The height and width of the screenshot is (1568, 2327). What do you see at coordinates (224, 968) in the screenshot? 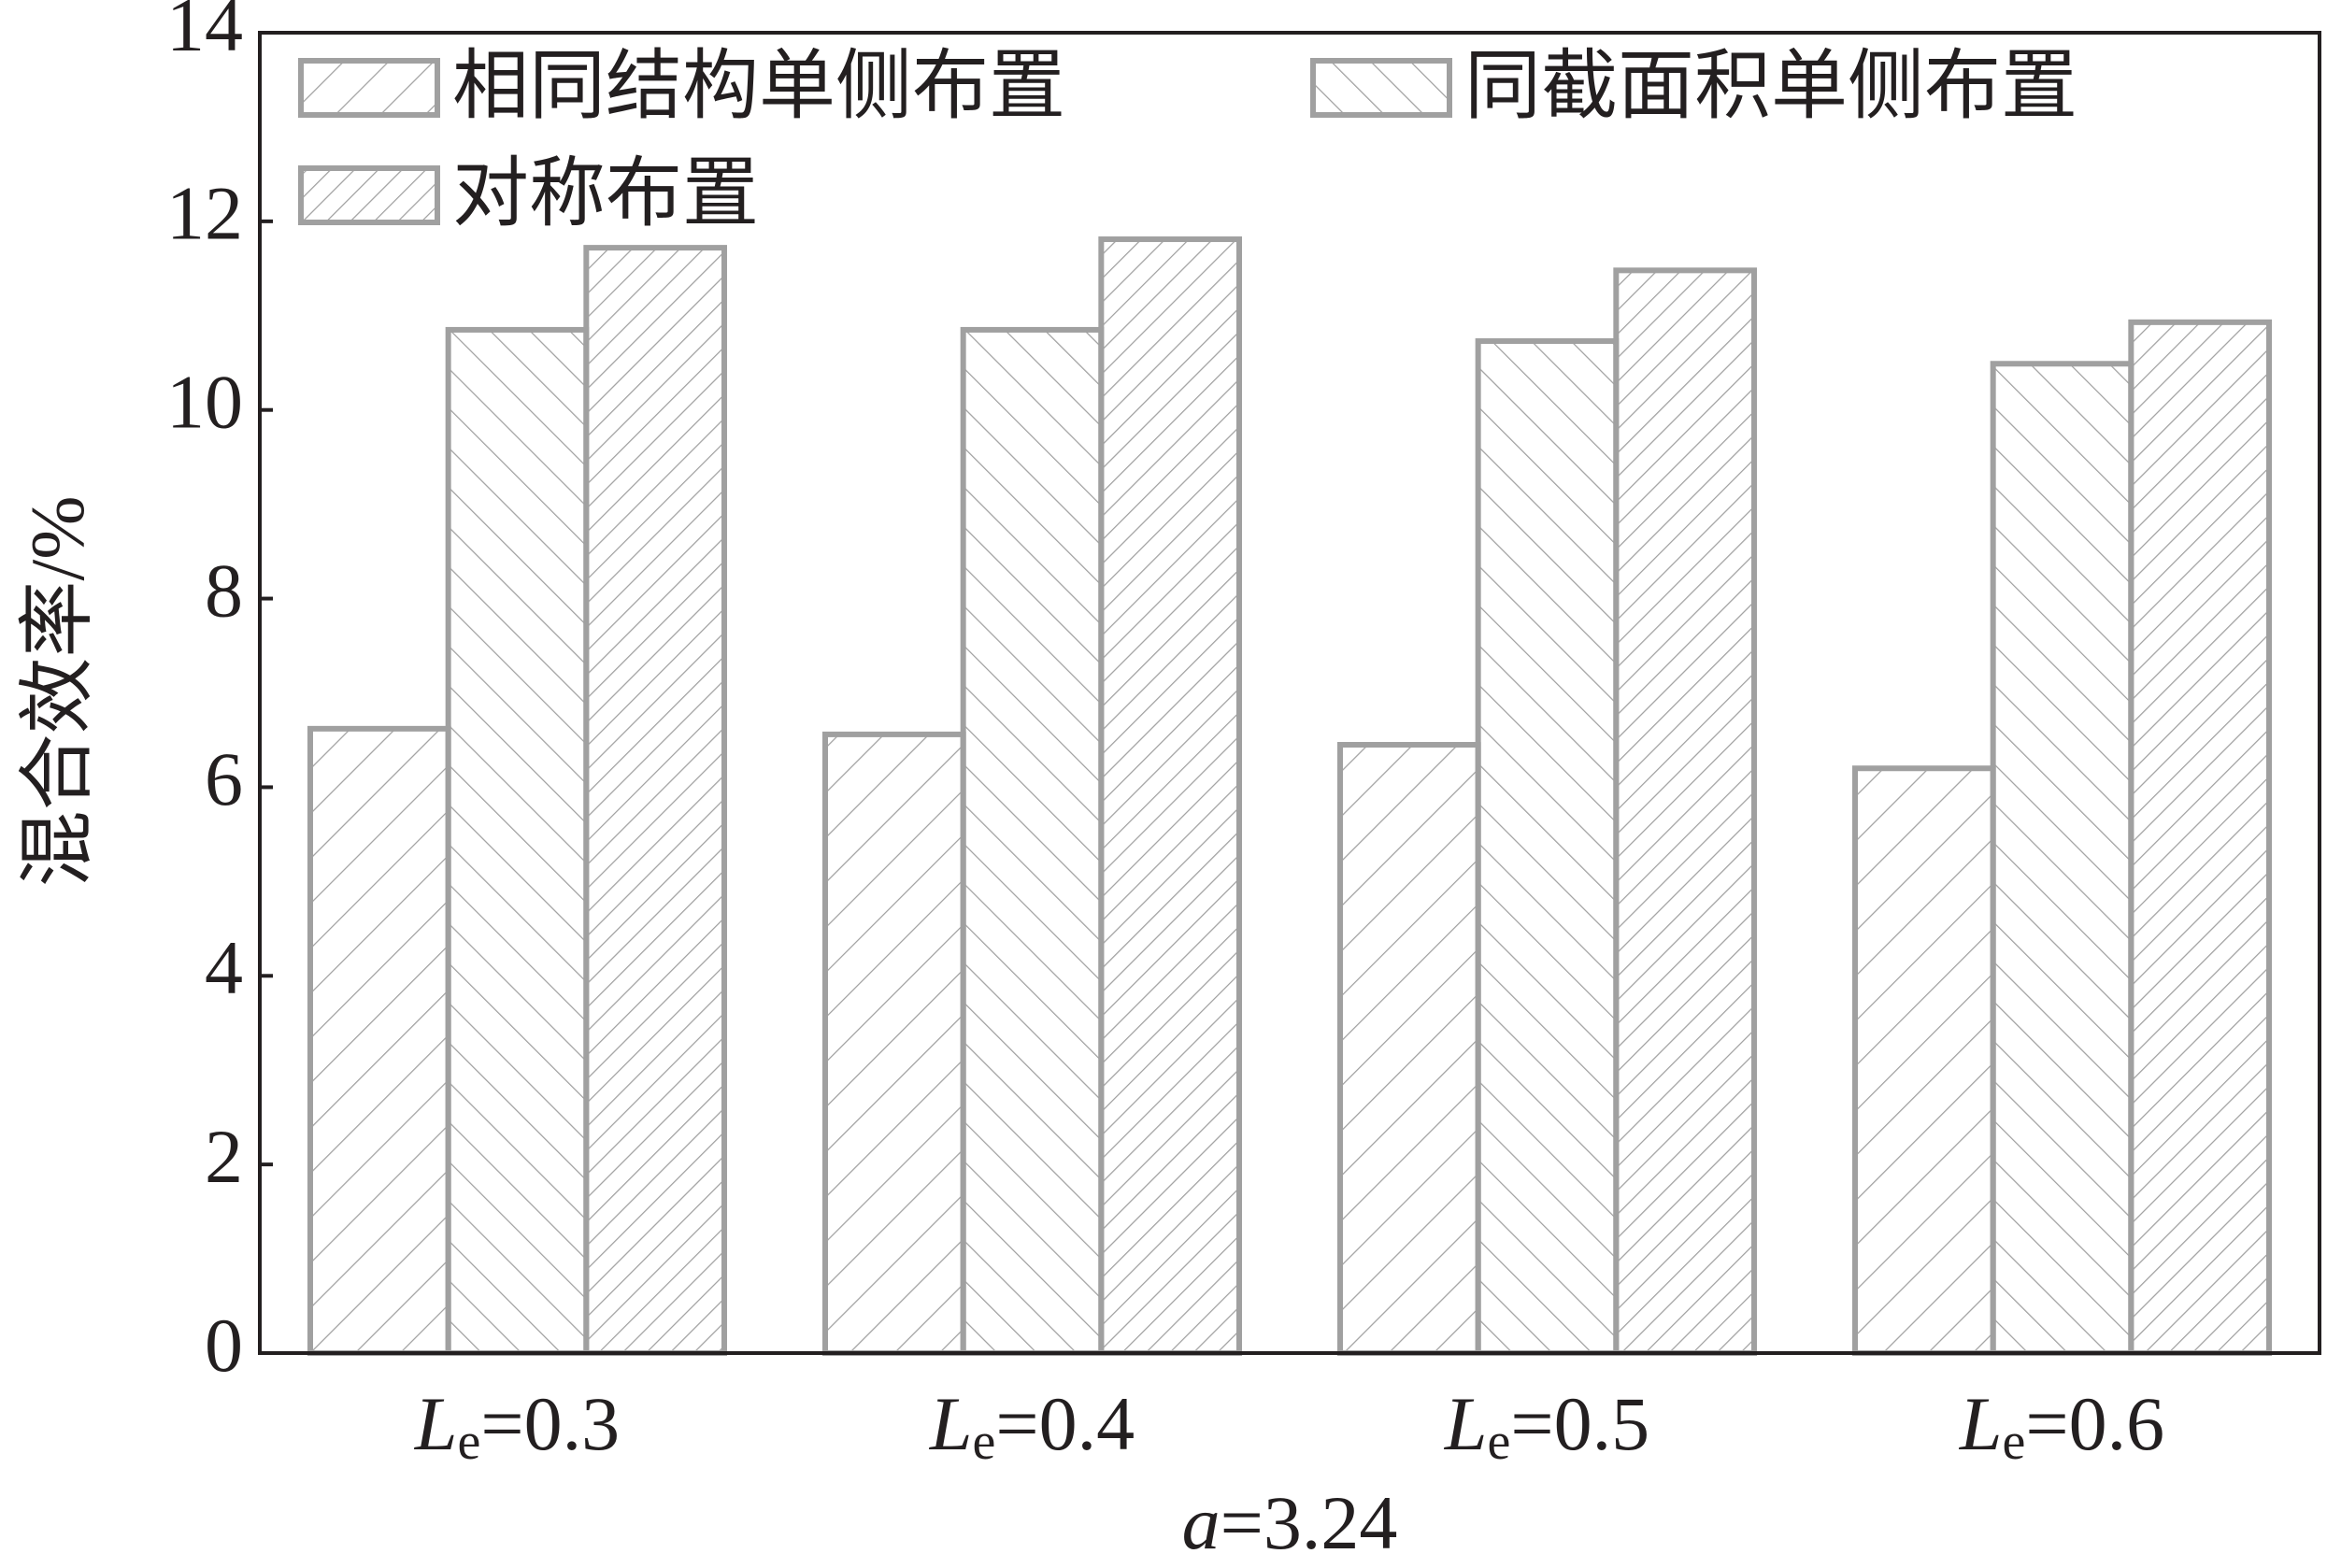
I see `y-tick-label: 4` at bounding box center [224, 968].